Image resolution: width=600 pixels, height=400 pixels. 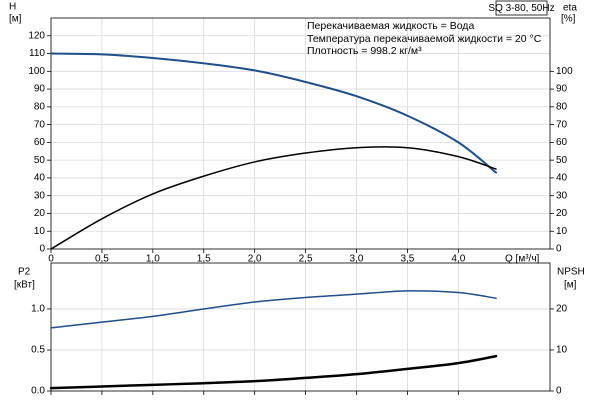 What do you see at coordinates (562, 89) in the screenshot?
I see `y2-tick-label: 90` at bounding box center [562, 89].